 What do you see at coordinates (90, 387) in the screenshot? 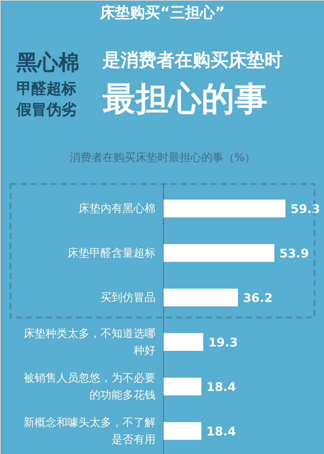
I see `y-tick-label: 被销售人员忽悠，为不必要的功能多花钱` at bounding box center [90, 387].